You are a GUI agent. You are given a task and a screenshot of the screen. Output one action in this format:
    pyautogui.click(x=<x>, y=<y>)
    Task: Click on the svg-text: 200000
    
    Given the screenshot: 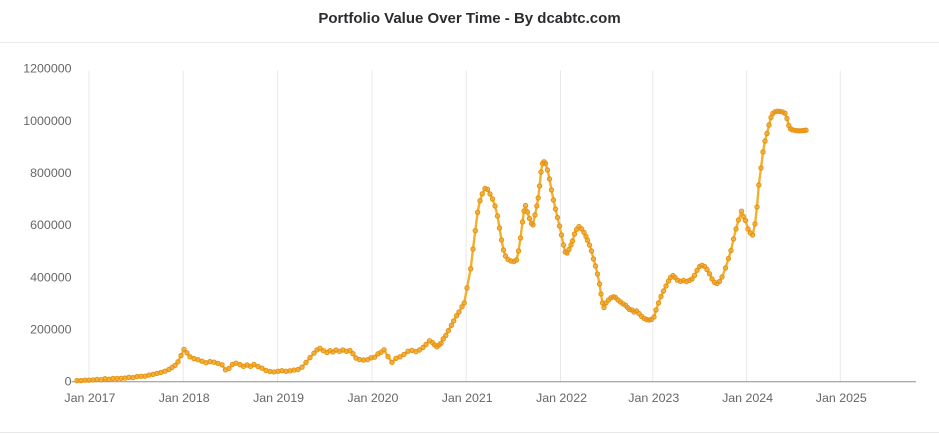 What is the action you would take?
    pyautogui.click(x=50, y=330)
    